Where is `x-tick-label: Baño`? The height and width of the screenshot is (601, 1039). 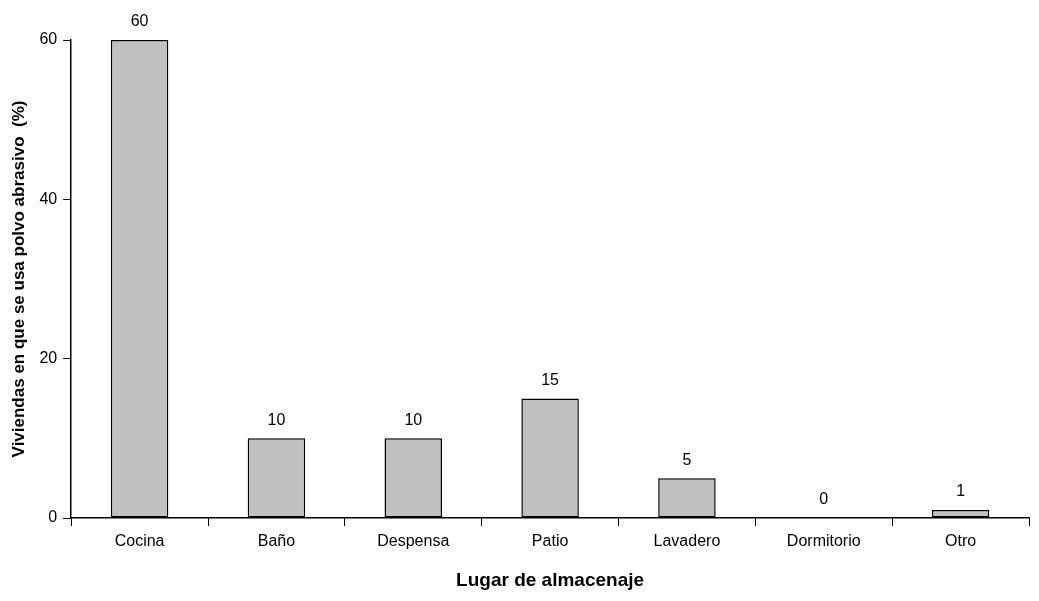
x-tick-label: Baño is located at coordinates (276, 541).